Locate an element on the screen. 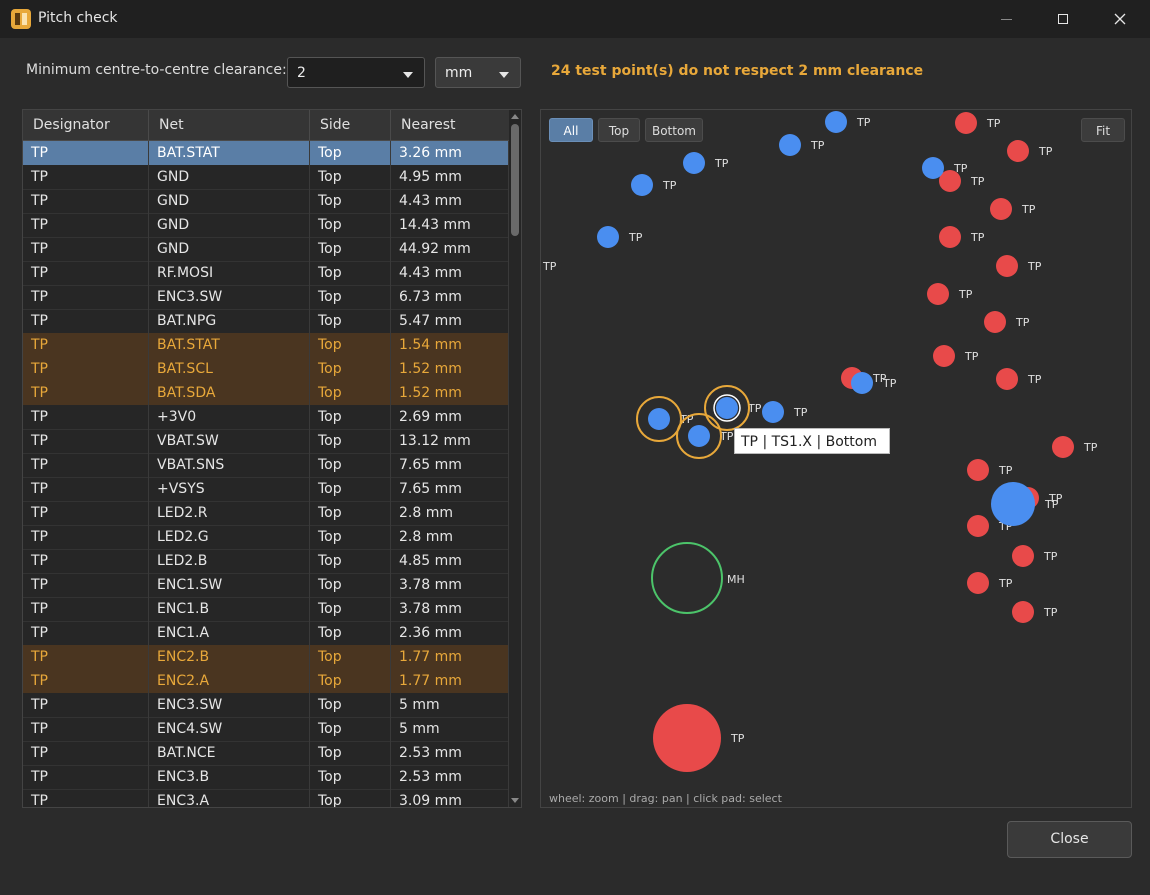  table-scrollbar is located at coordinates (515, 458).